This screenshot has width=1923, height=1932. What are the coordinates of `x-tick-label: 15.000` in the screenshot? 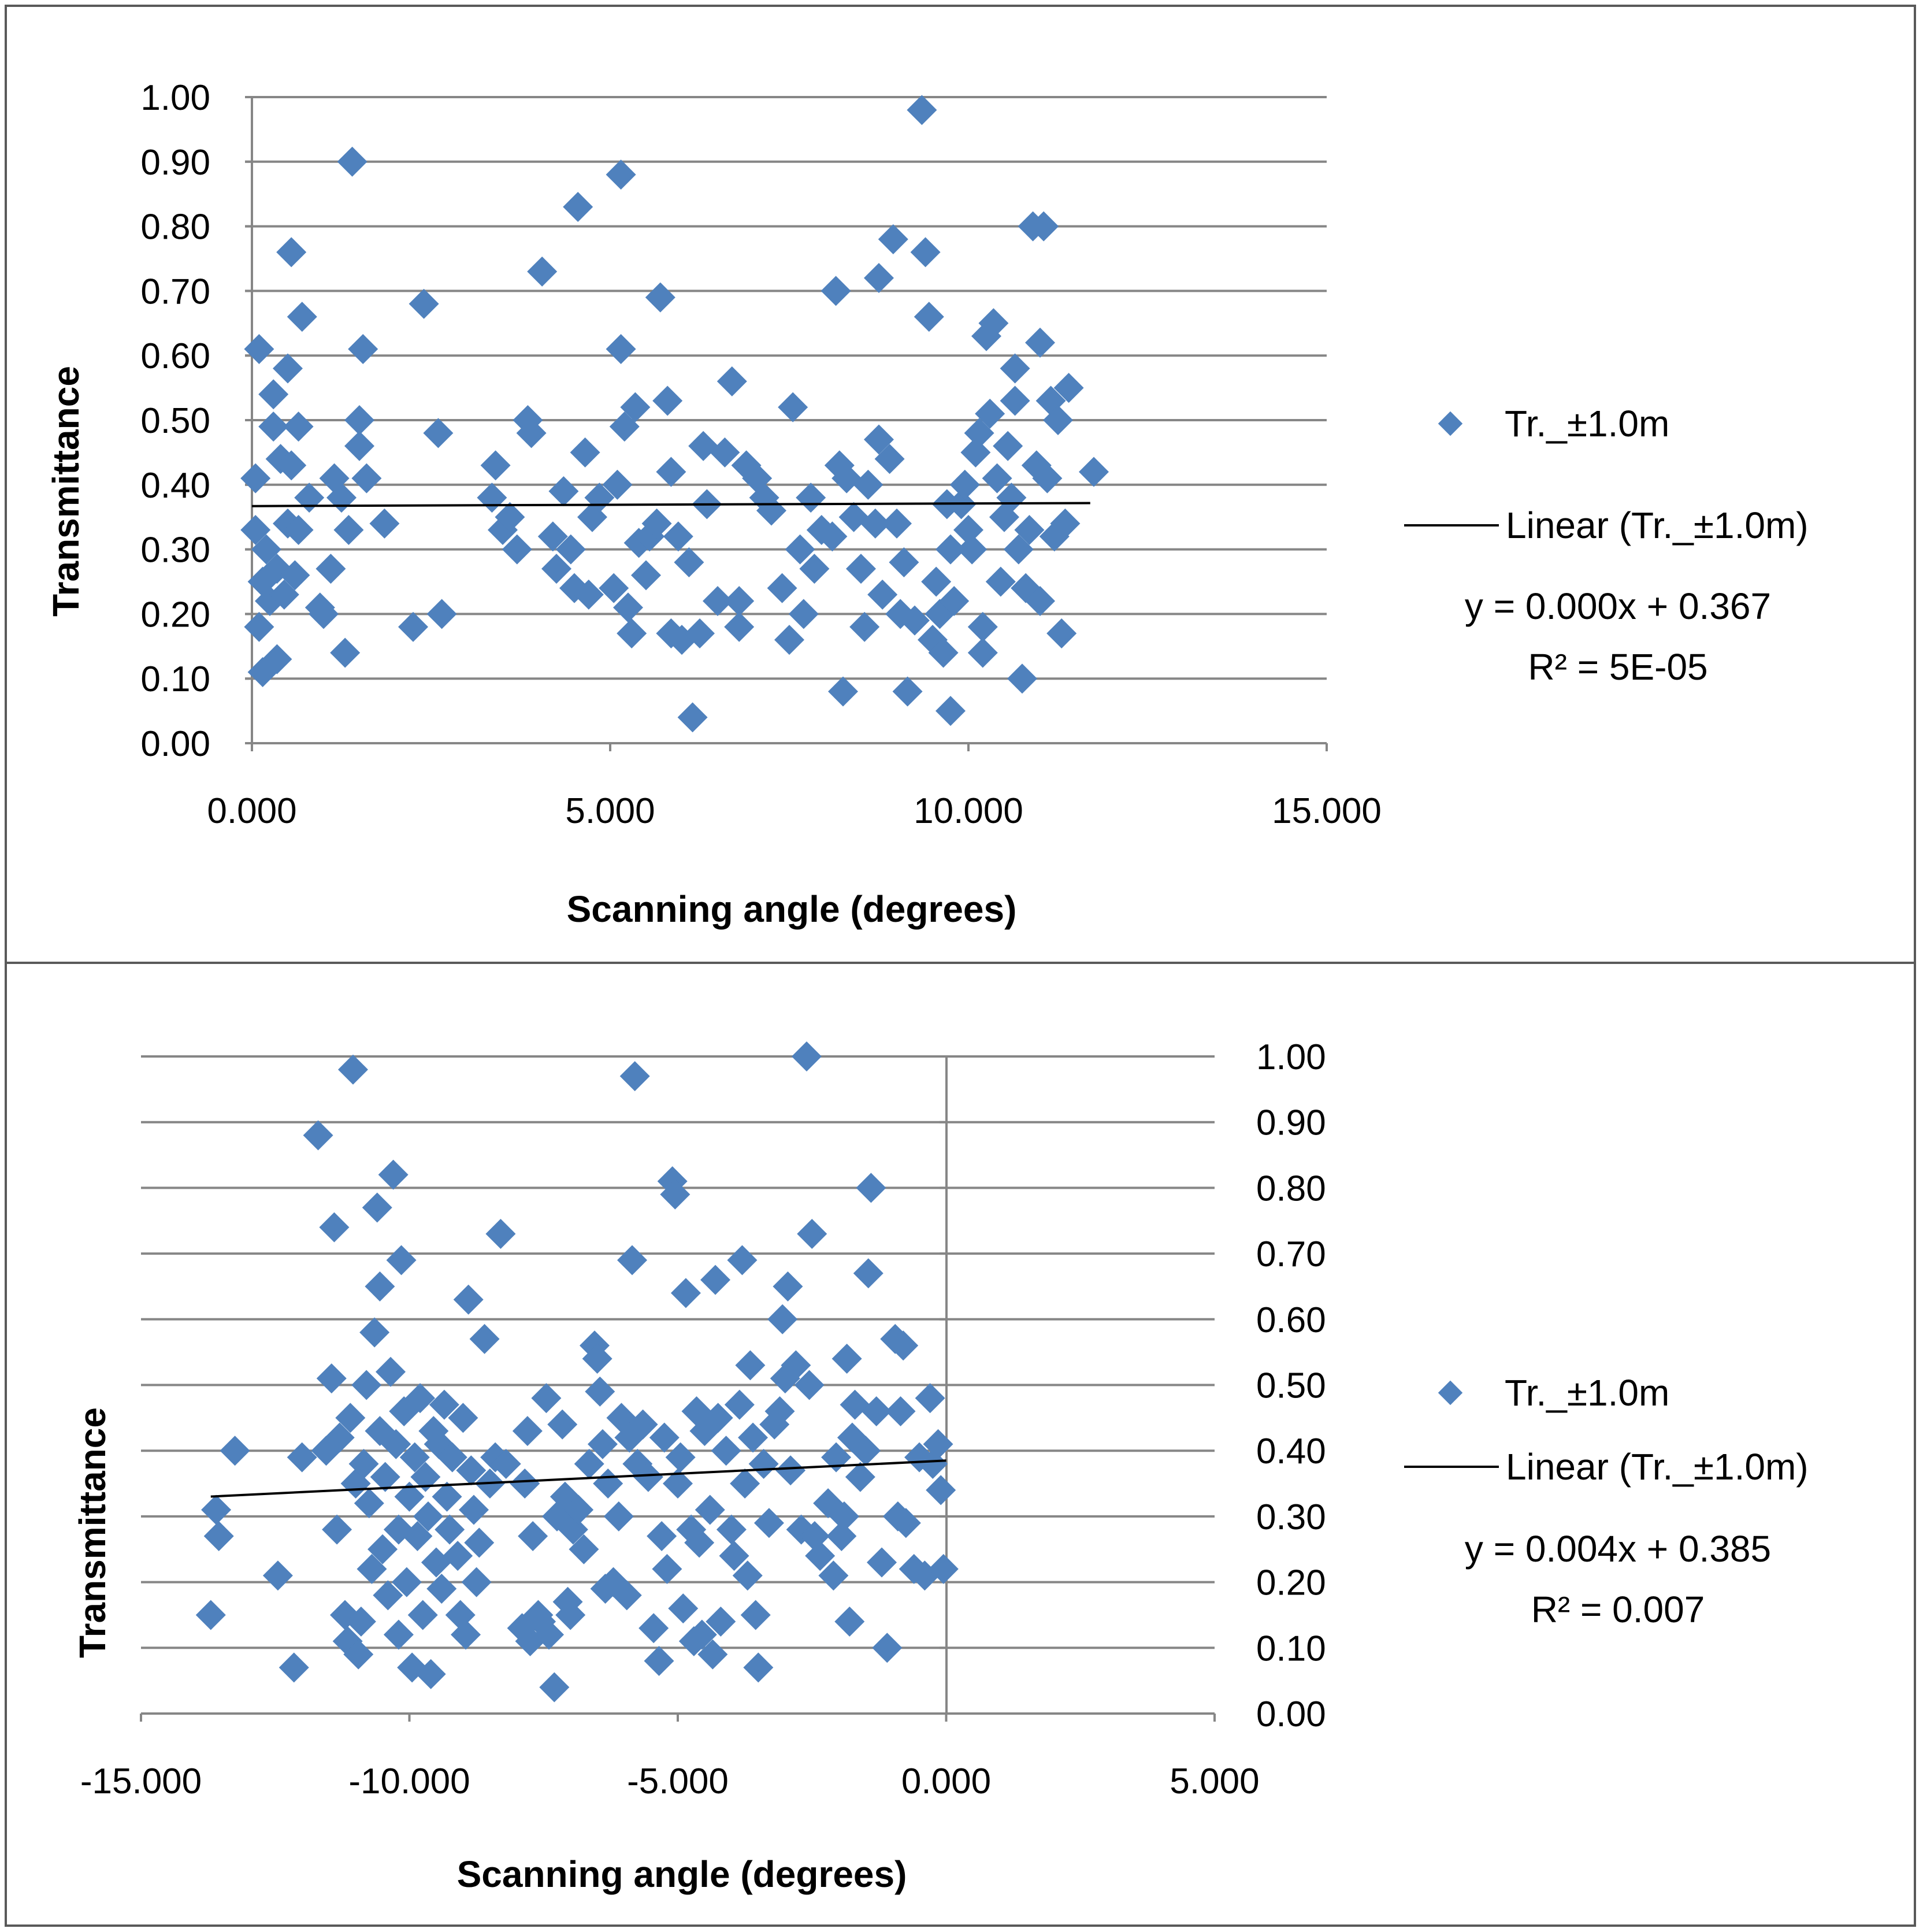 It's located at (1327, 811).